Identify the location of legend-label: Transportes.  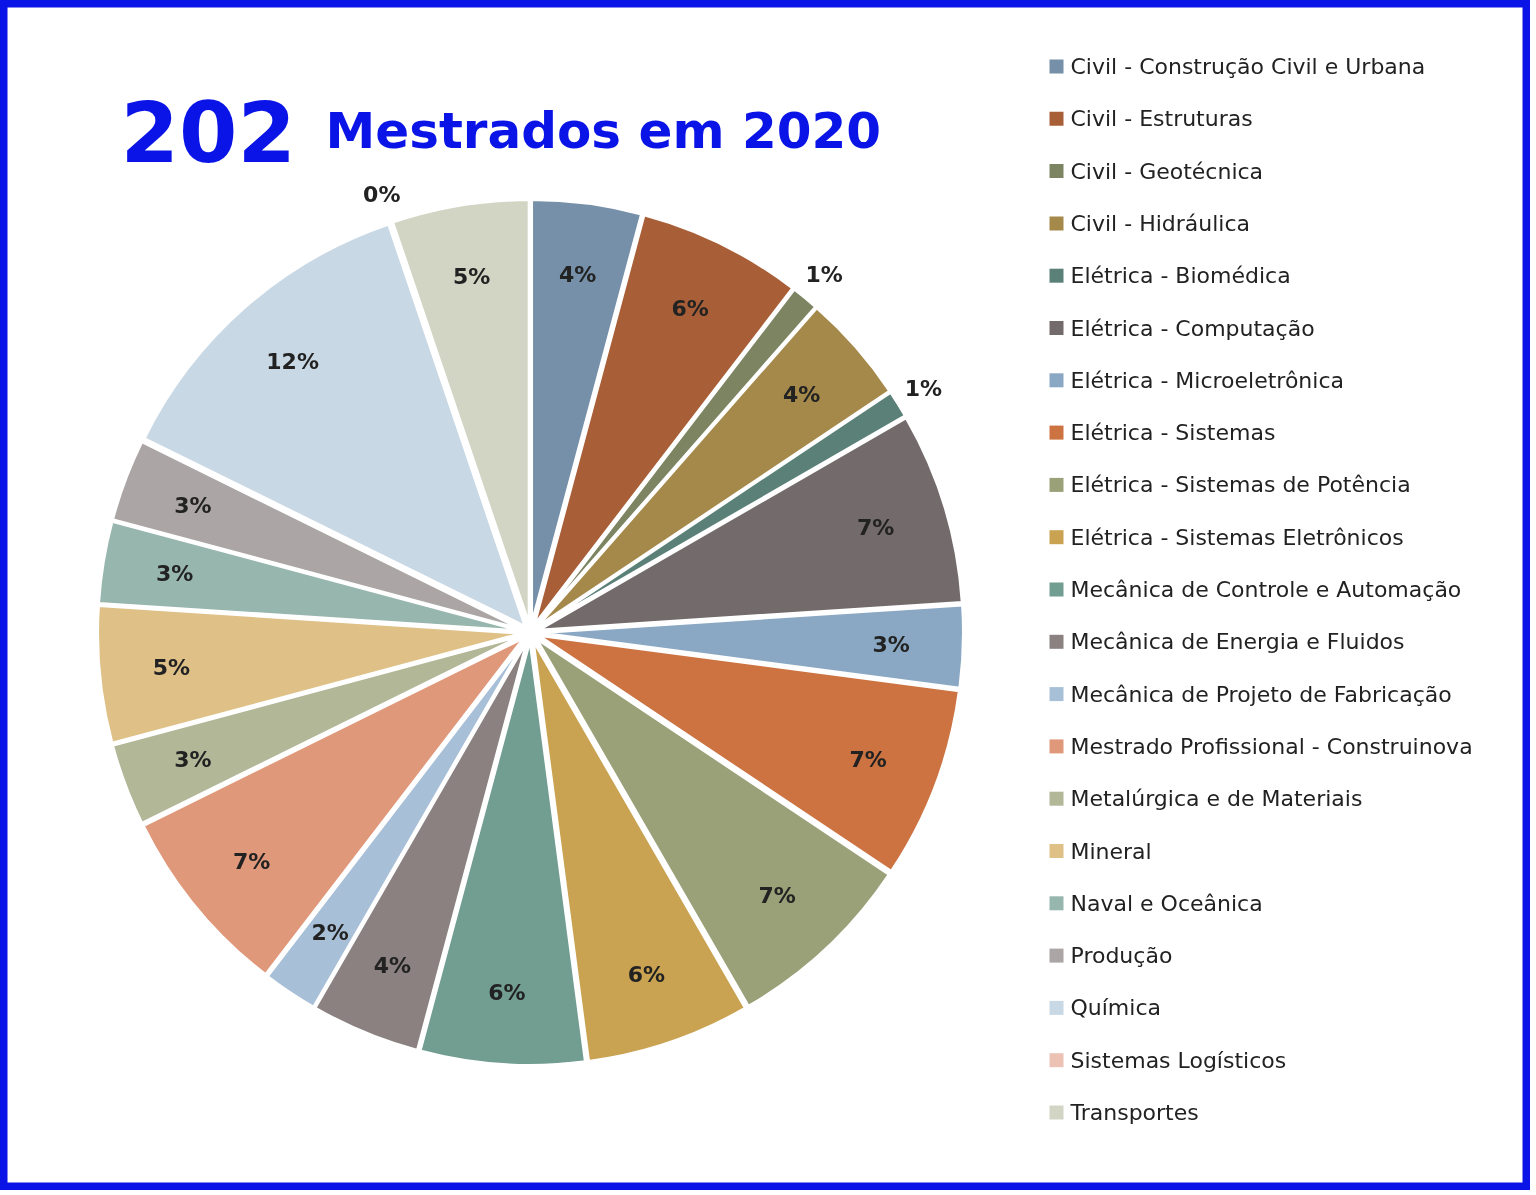
(1134, 1112).